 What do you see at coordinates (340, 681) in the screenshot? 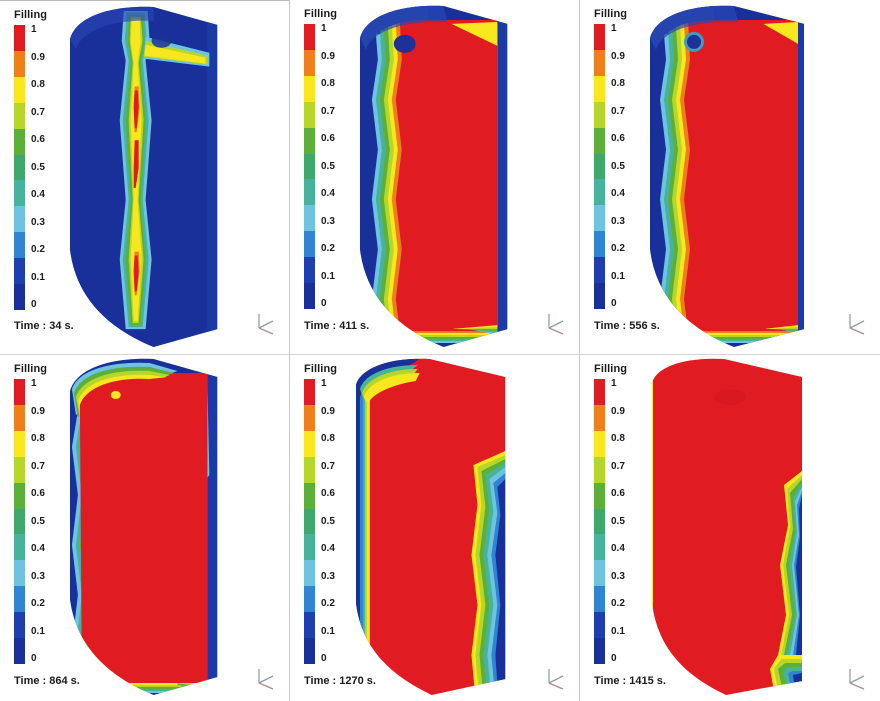
I see `time-label-5: Time : 1270 s.` at bounding box center [340, 681].